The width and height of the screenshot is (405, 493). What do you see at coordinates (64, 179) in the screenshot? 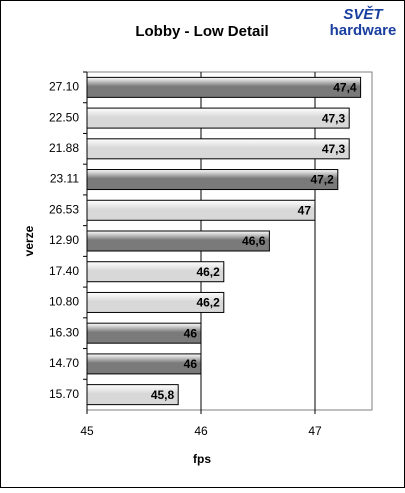
I see `y-tick-label: 23.11` at bounding box center [64, 179].